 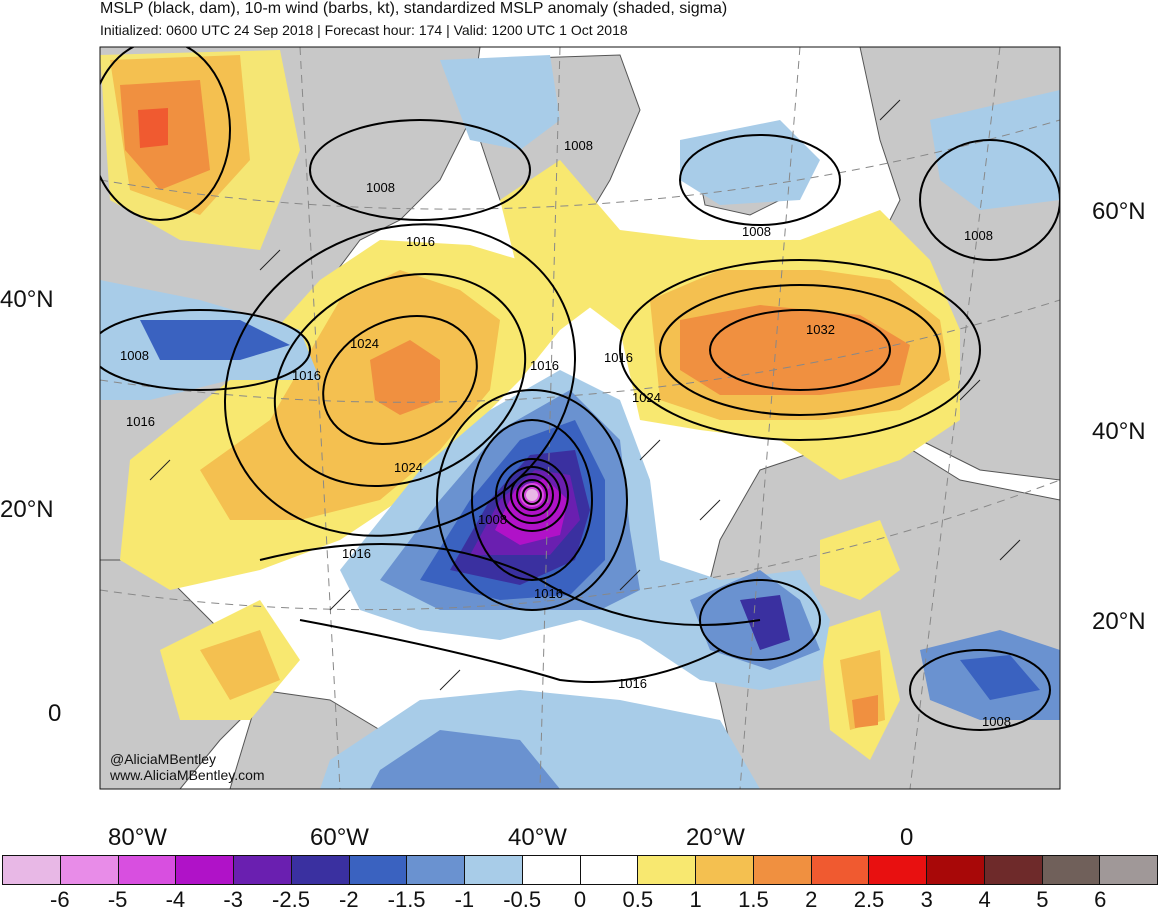 What do you see at coordinates (1000, 677) in the screenshot?
I see `anomaly-neg-east-africa-core` at bounding box center [1000, 677].